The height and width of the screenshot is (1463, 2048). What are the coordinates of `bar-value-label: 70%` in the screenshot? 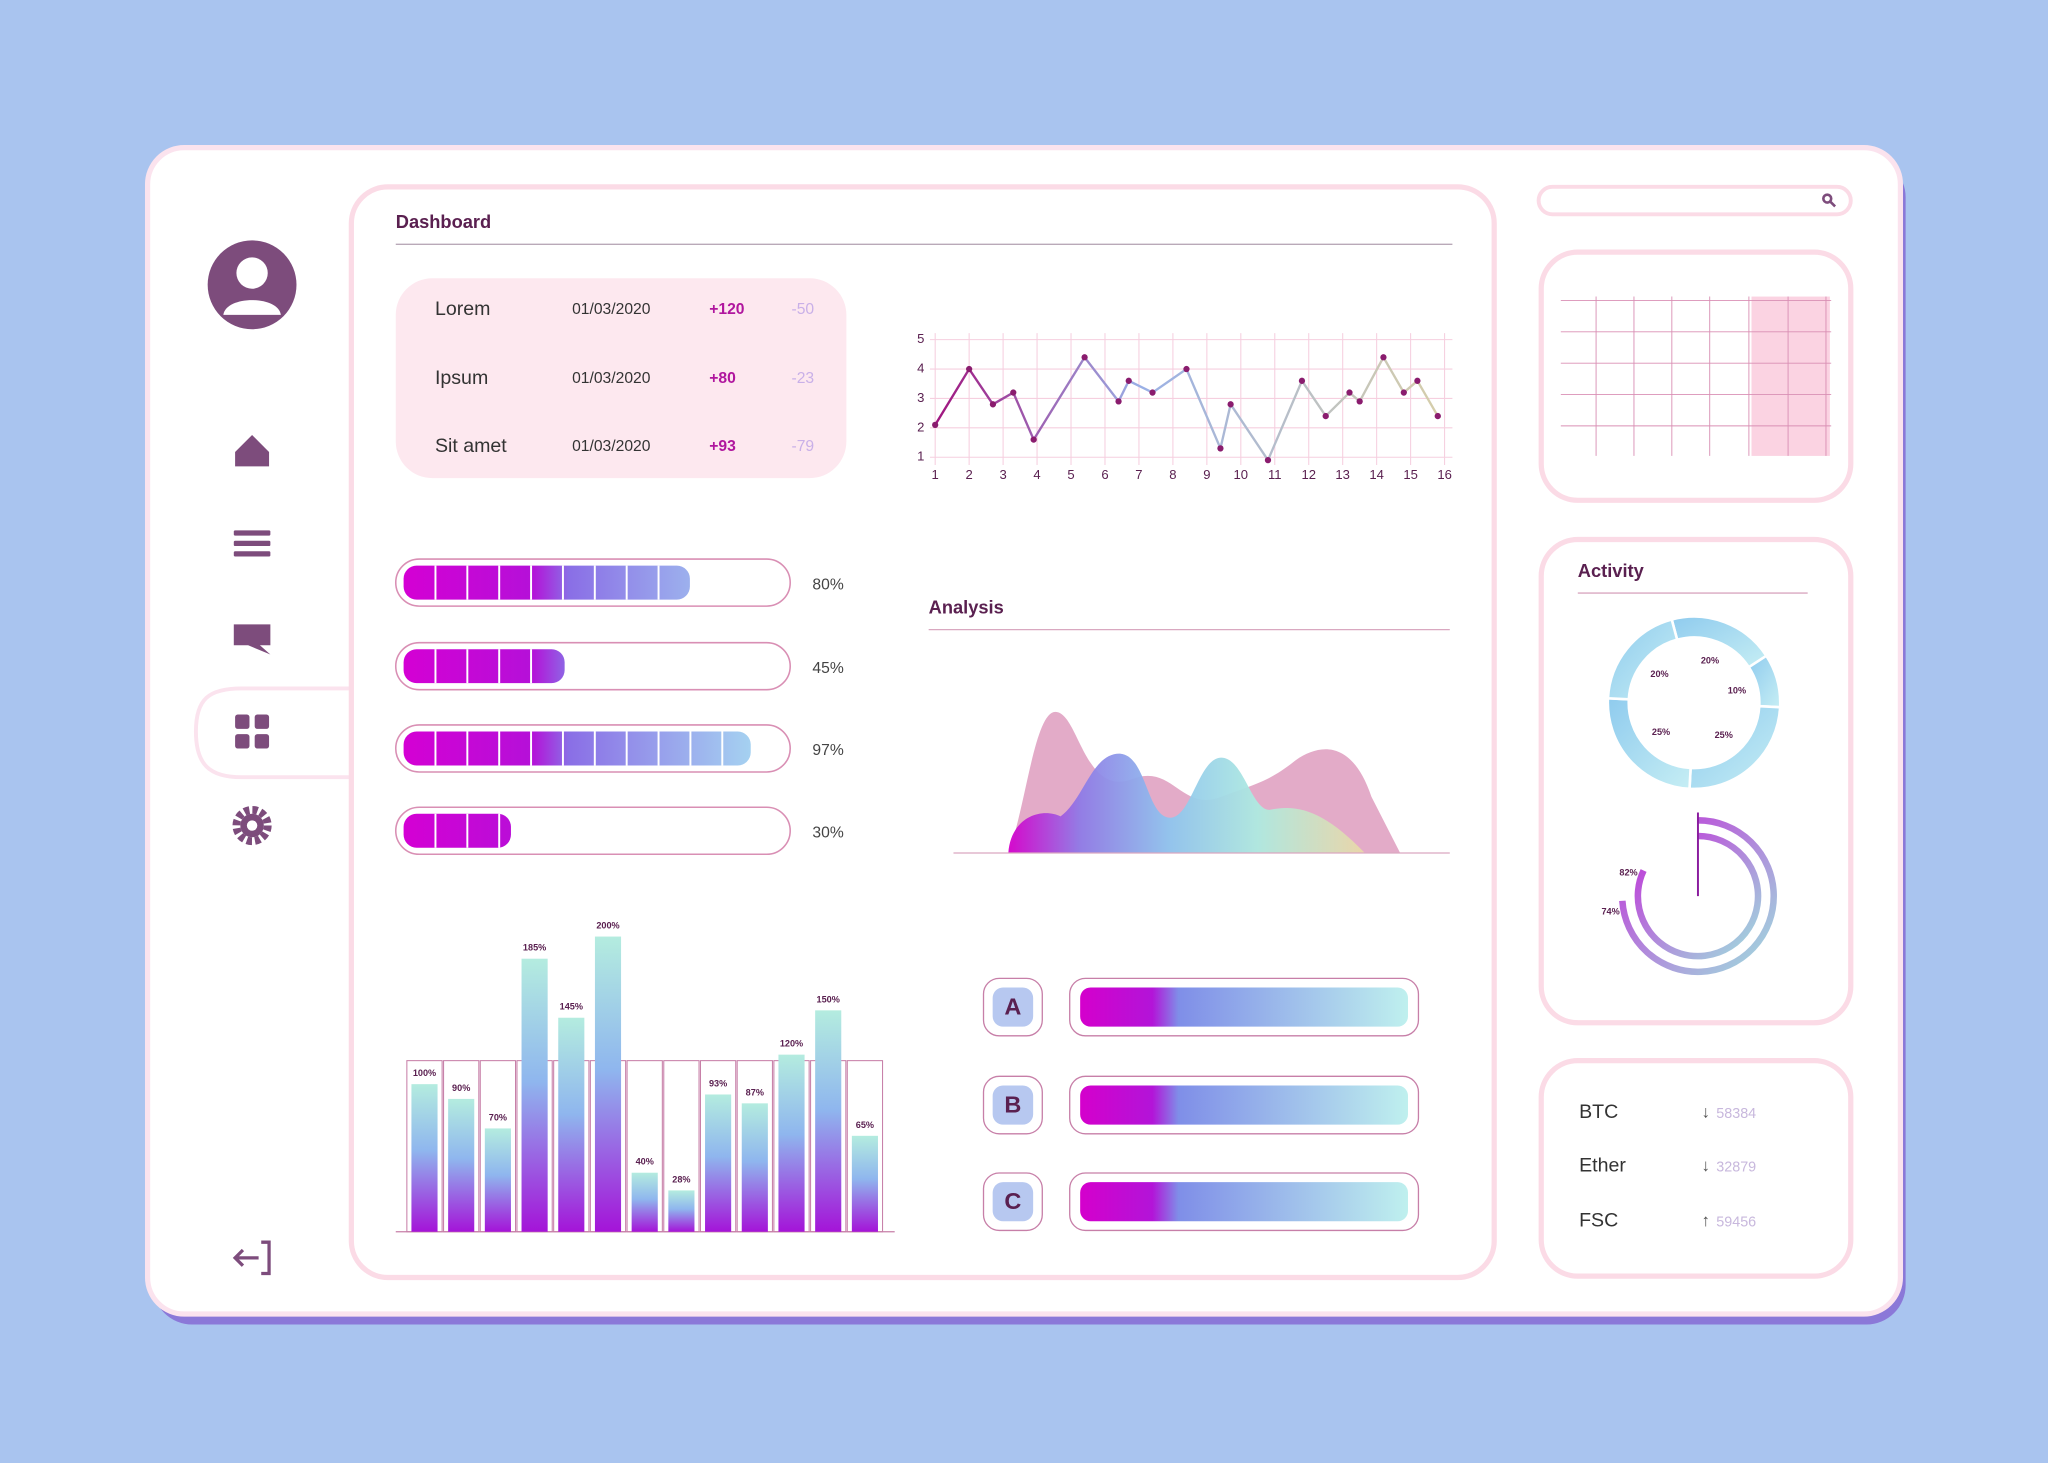 It's located at (498, 1117).